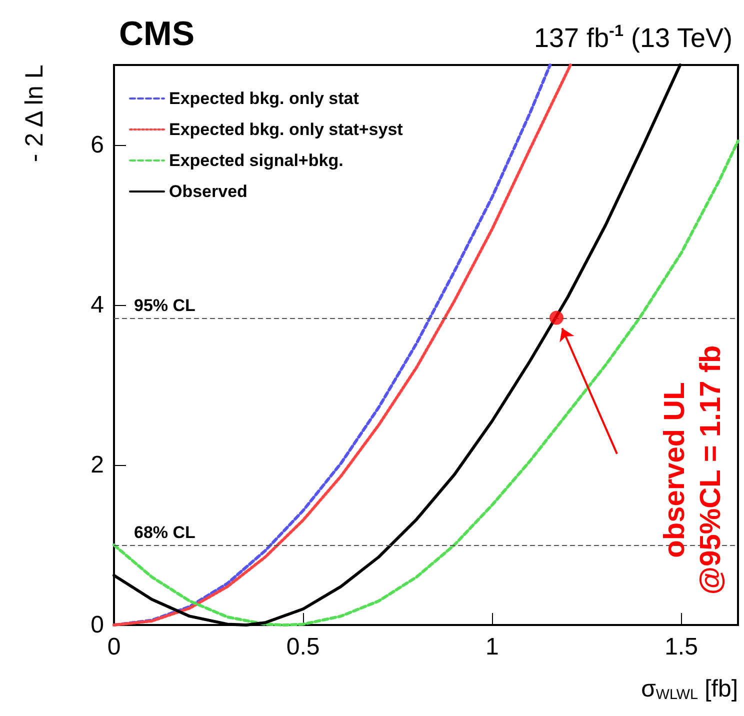  Describe the element at coordinates (264, 98) in the screenshot. I see `legend-label: Expected bkg. only stat` at that location.